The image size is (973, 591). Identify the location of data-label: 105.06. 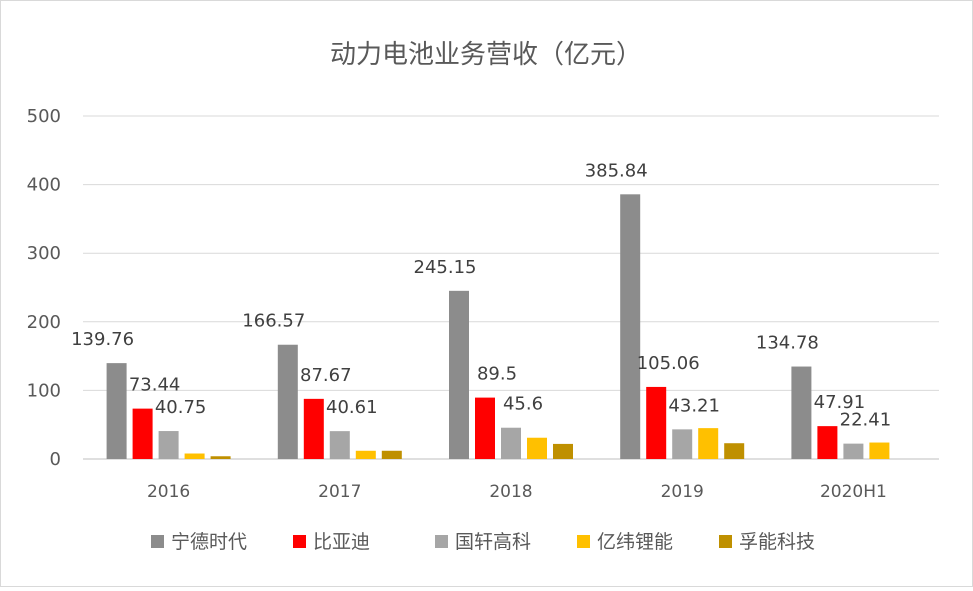
(668, 363).